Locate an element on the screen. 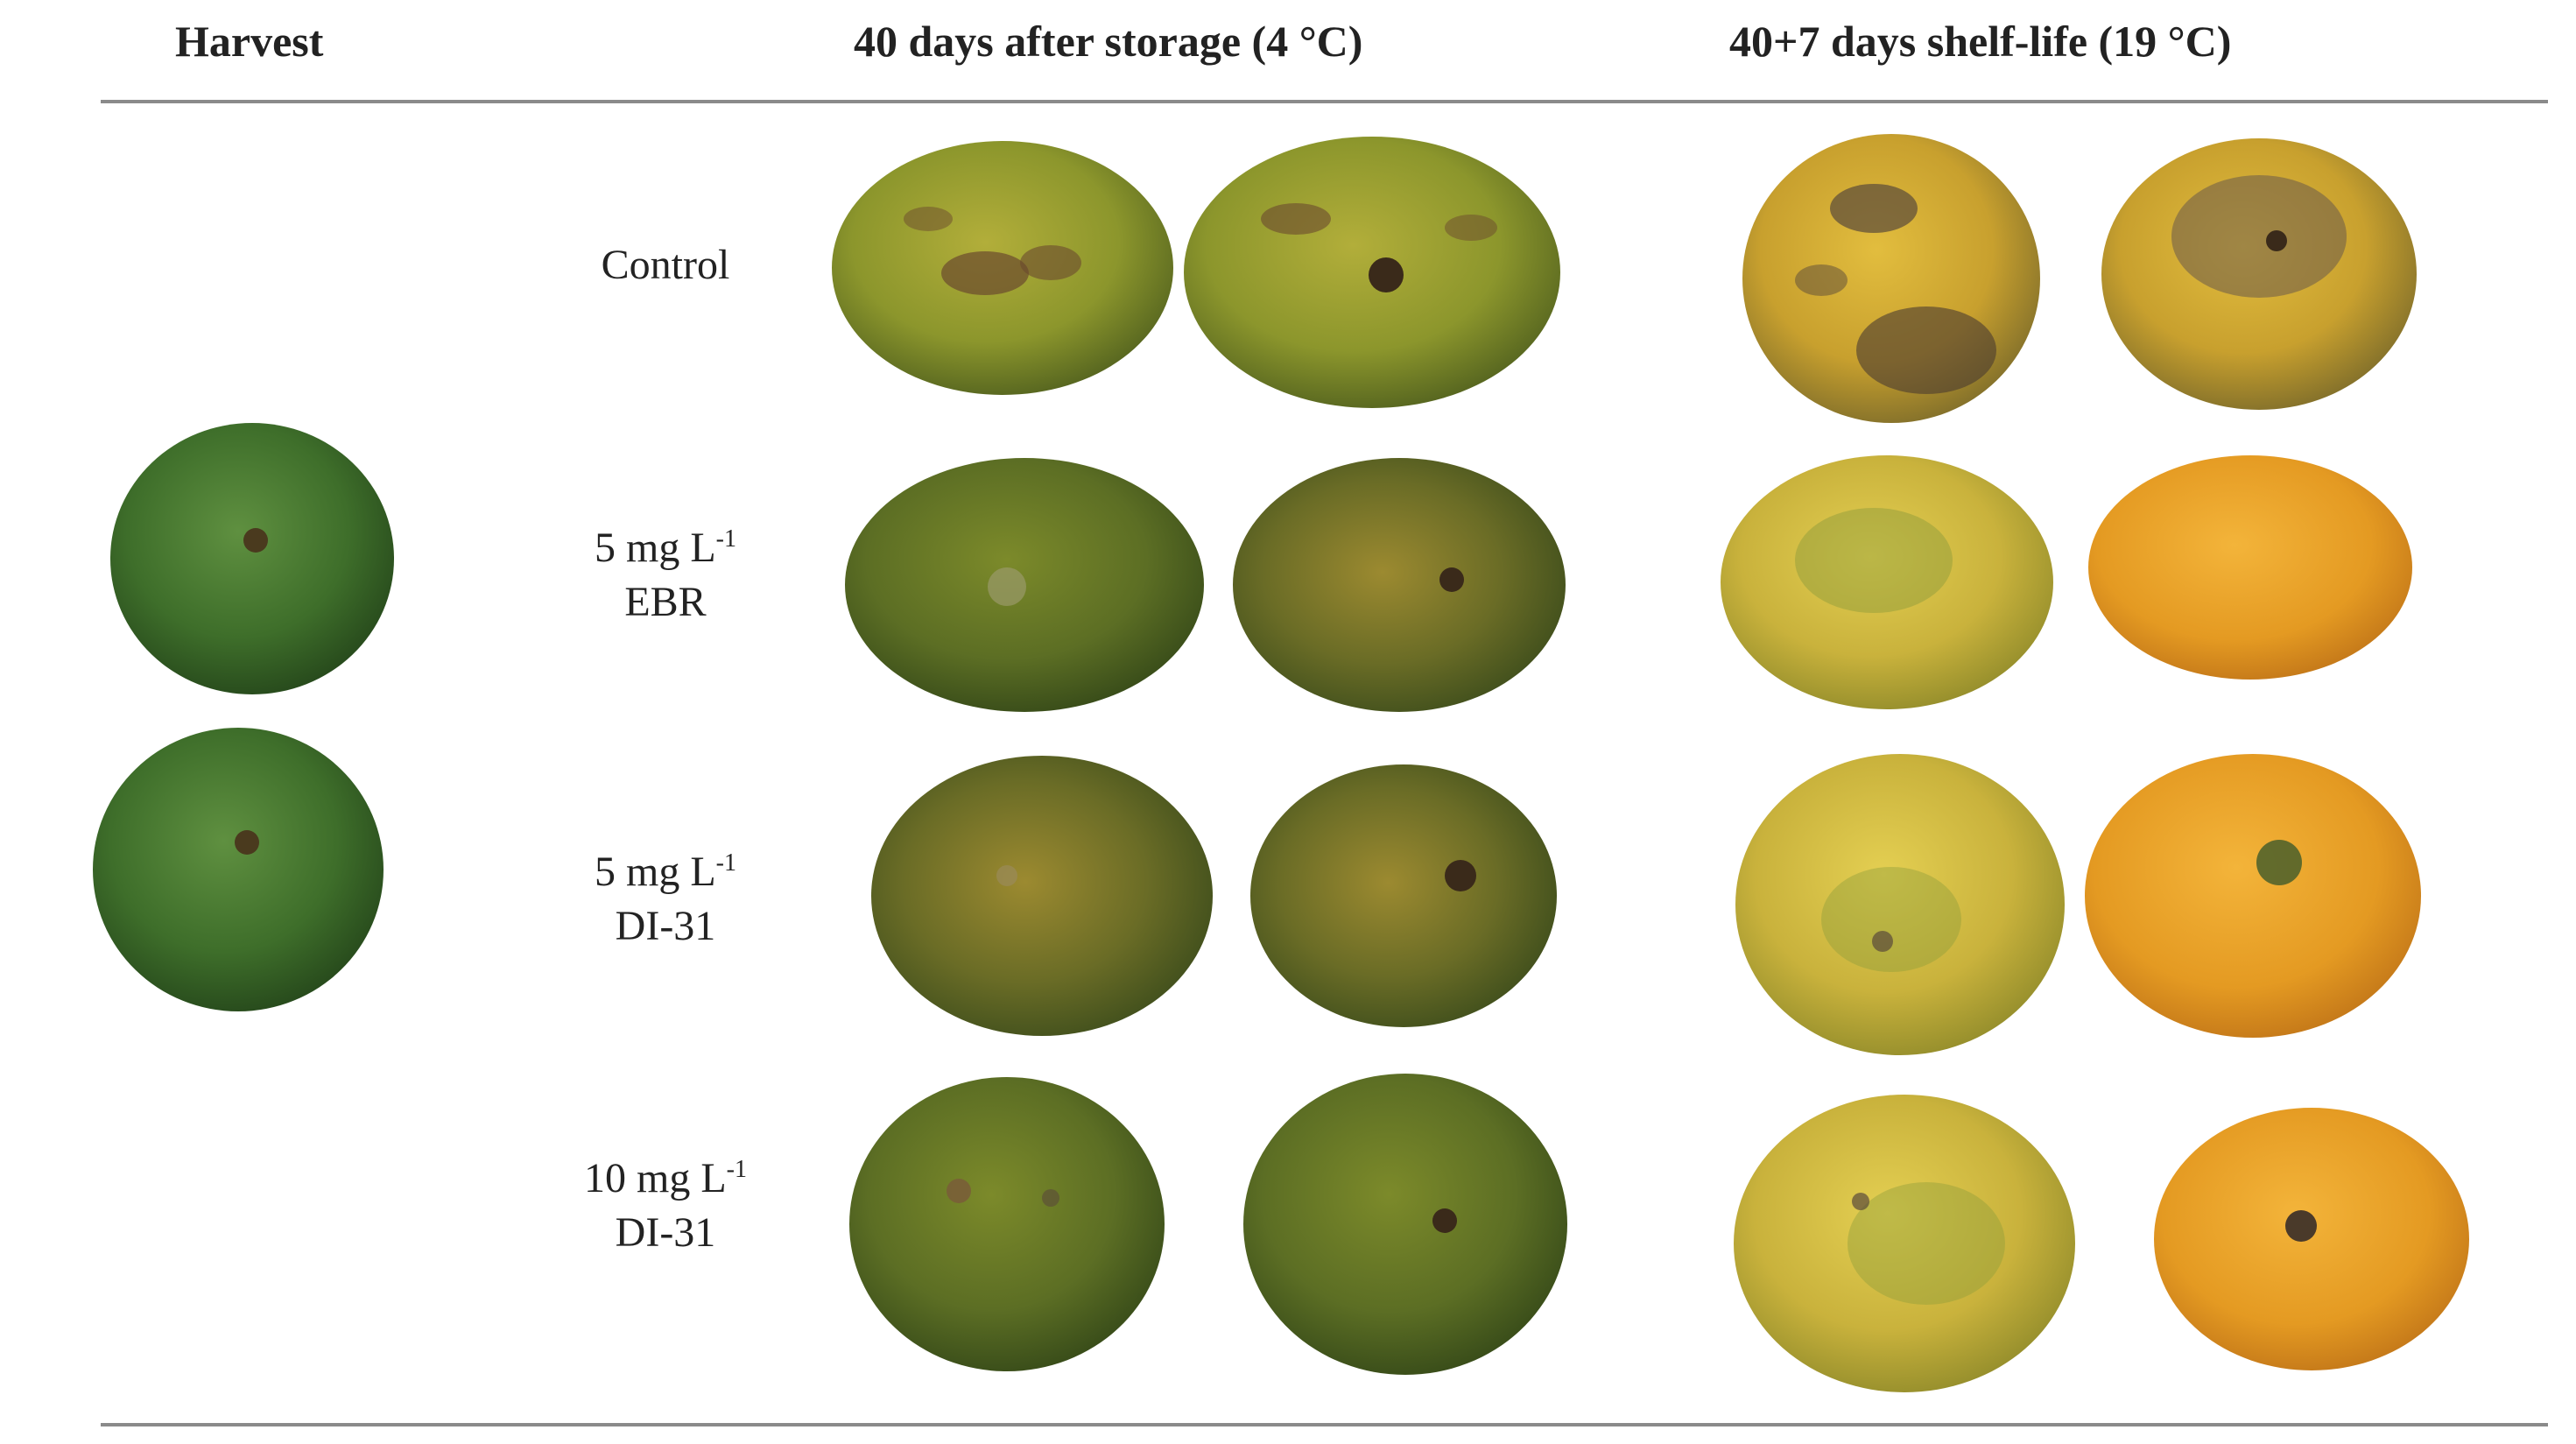 Image resolution: width=2576 pixels, height=1444 pixels. row-label-control: Control is located at coordinates (665, 265).